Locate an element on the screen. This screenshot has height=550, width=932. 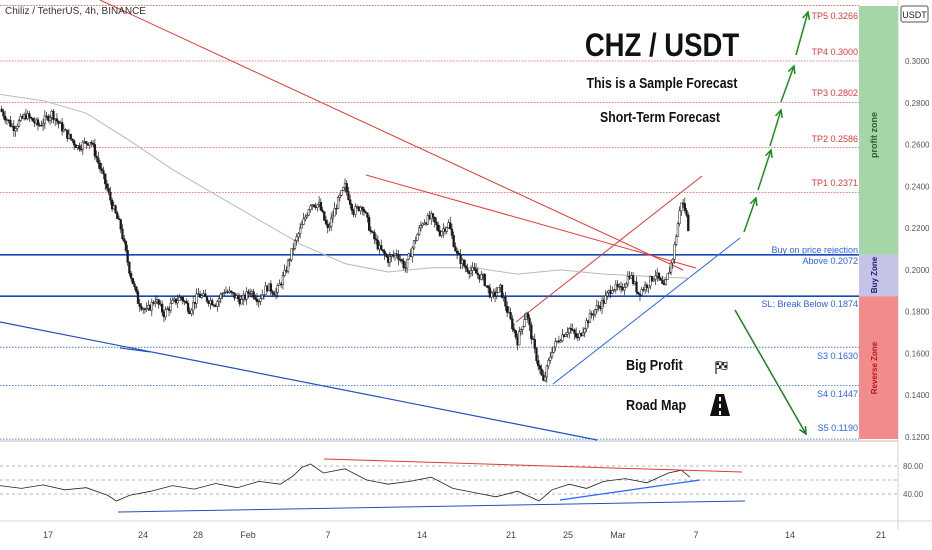
time-tick-label: 7 is located at coordinates (695, 535).